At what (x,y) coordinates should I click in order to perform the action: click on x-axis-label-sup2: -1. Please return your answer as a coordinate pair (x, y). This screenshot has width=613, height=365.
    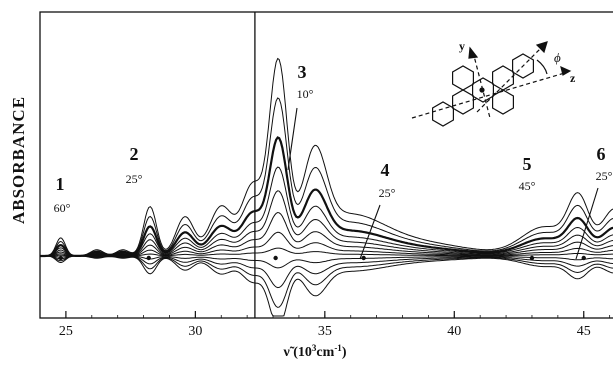
    Looking at the image, I should click on (338, 348).